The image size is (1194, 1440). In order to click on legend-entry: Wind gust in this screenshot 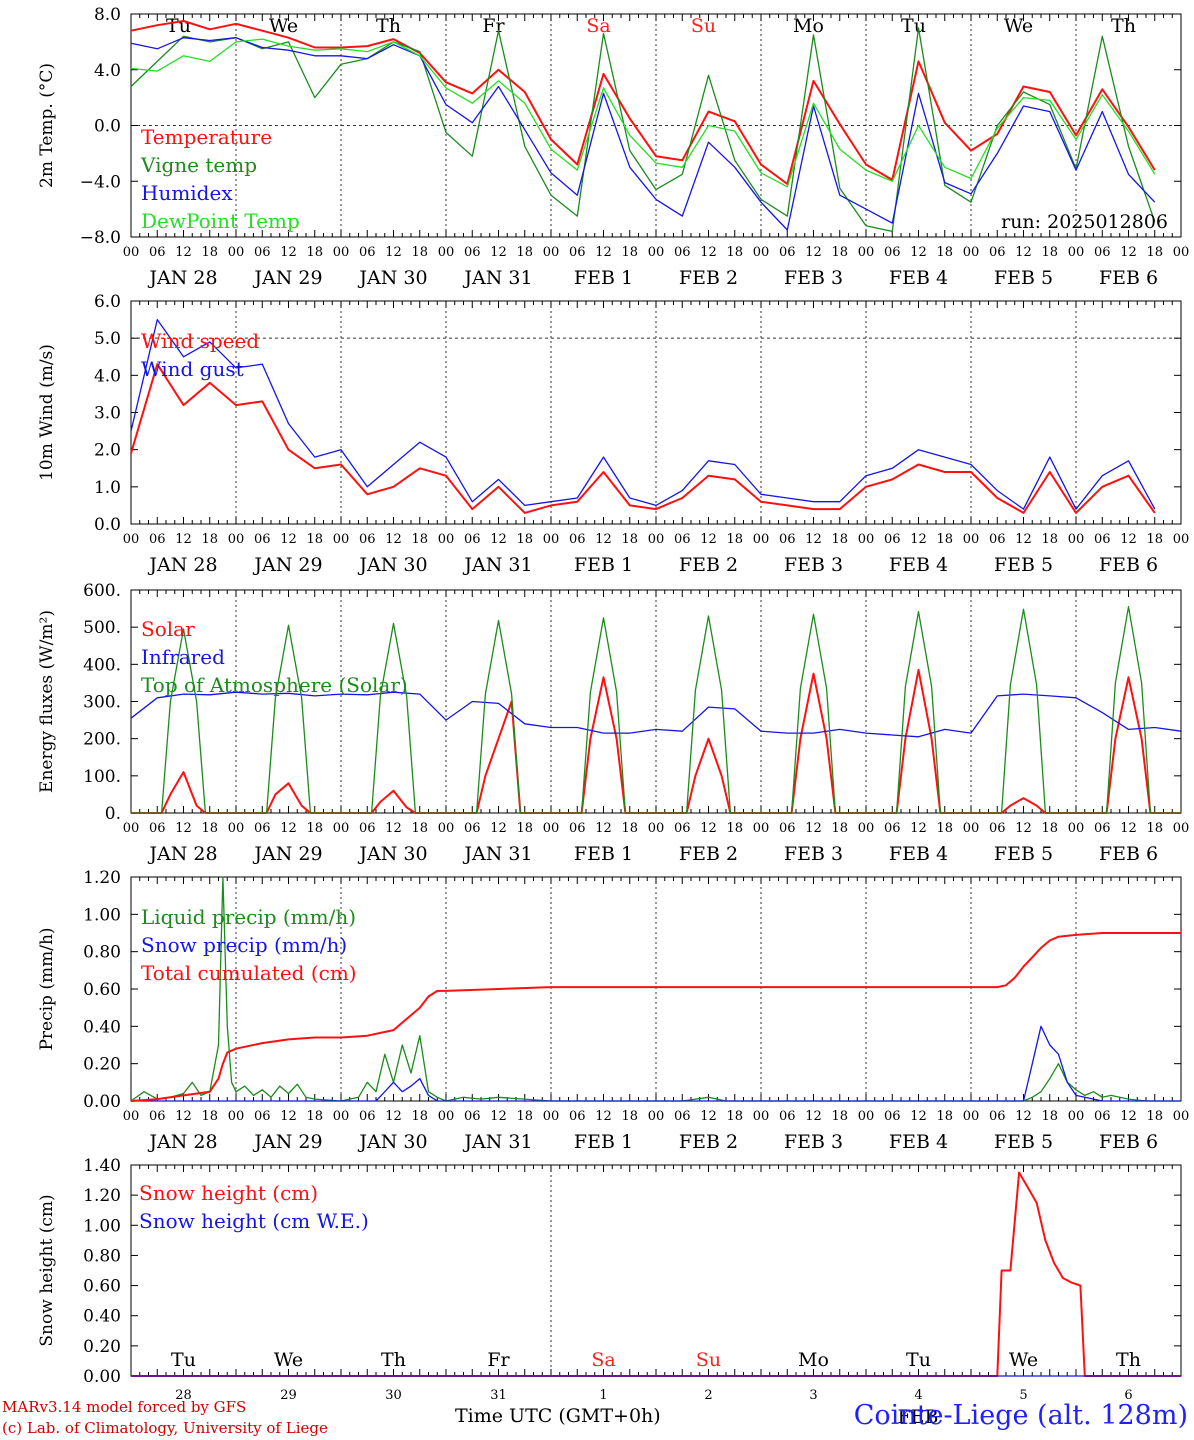, I will do `click(192, 369)`.